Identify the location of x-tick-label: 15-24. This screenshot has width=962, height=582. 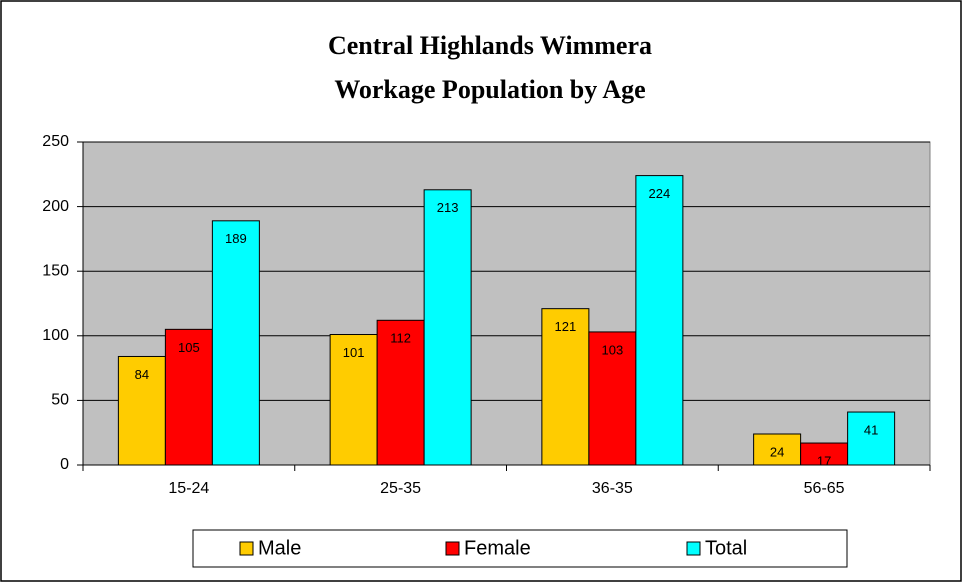
(188, 488).